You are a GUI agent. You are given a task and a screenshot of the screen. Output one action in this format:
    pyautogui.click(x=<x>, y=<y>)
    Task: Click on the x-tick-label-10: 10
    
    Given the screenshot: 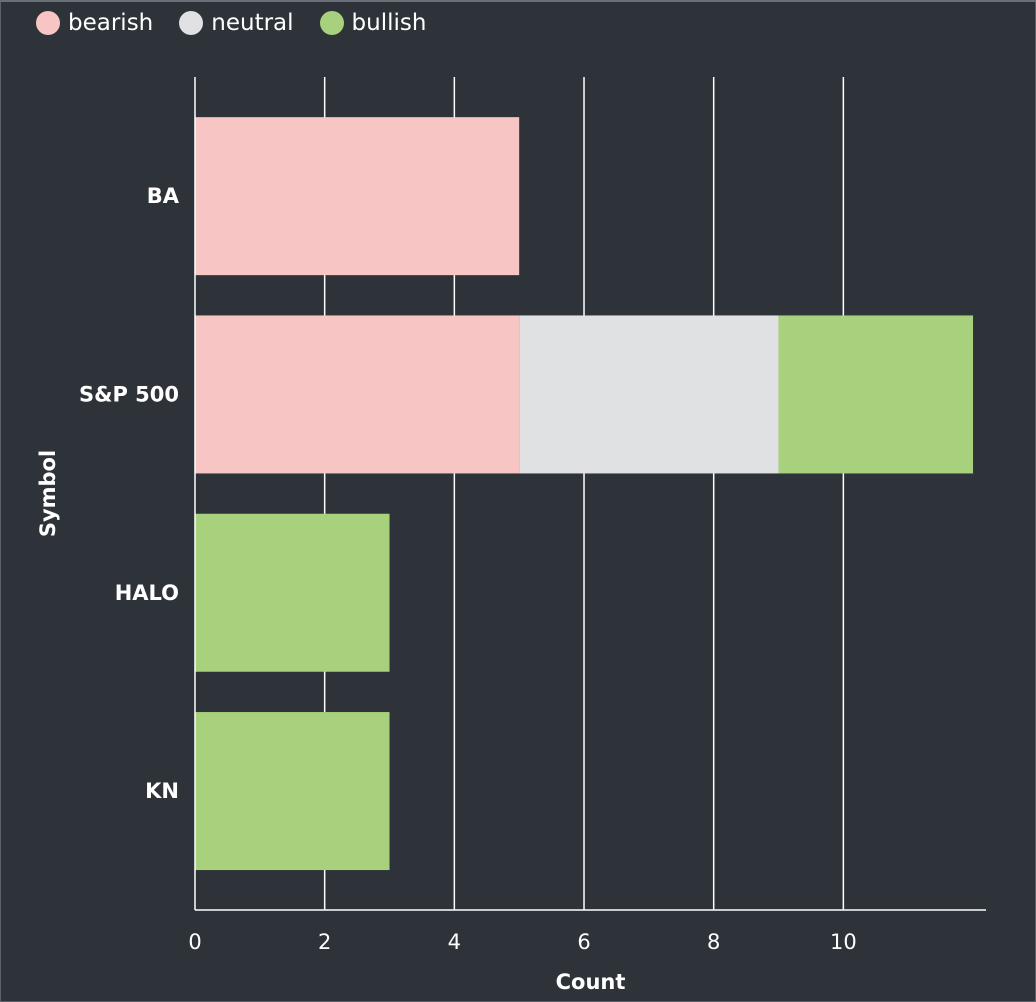 What is the action you would take?
    pyautogui.click(x=843, y=942)
    